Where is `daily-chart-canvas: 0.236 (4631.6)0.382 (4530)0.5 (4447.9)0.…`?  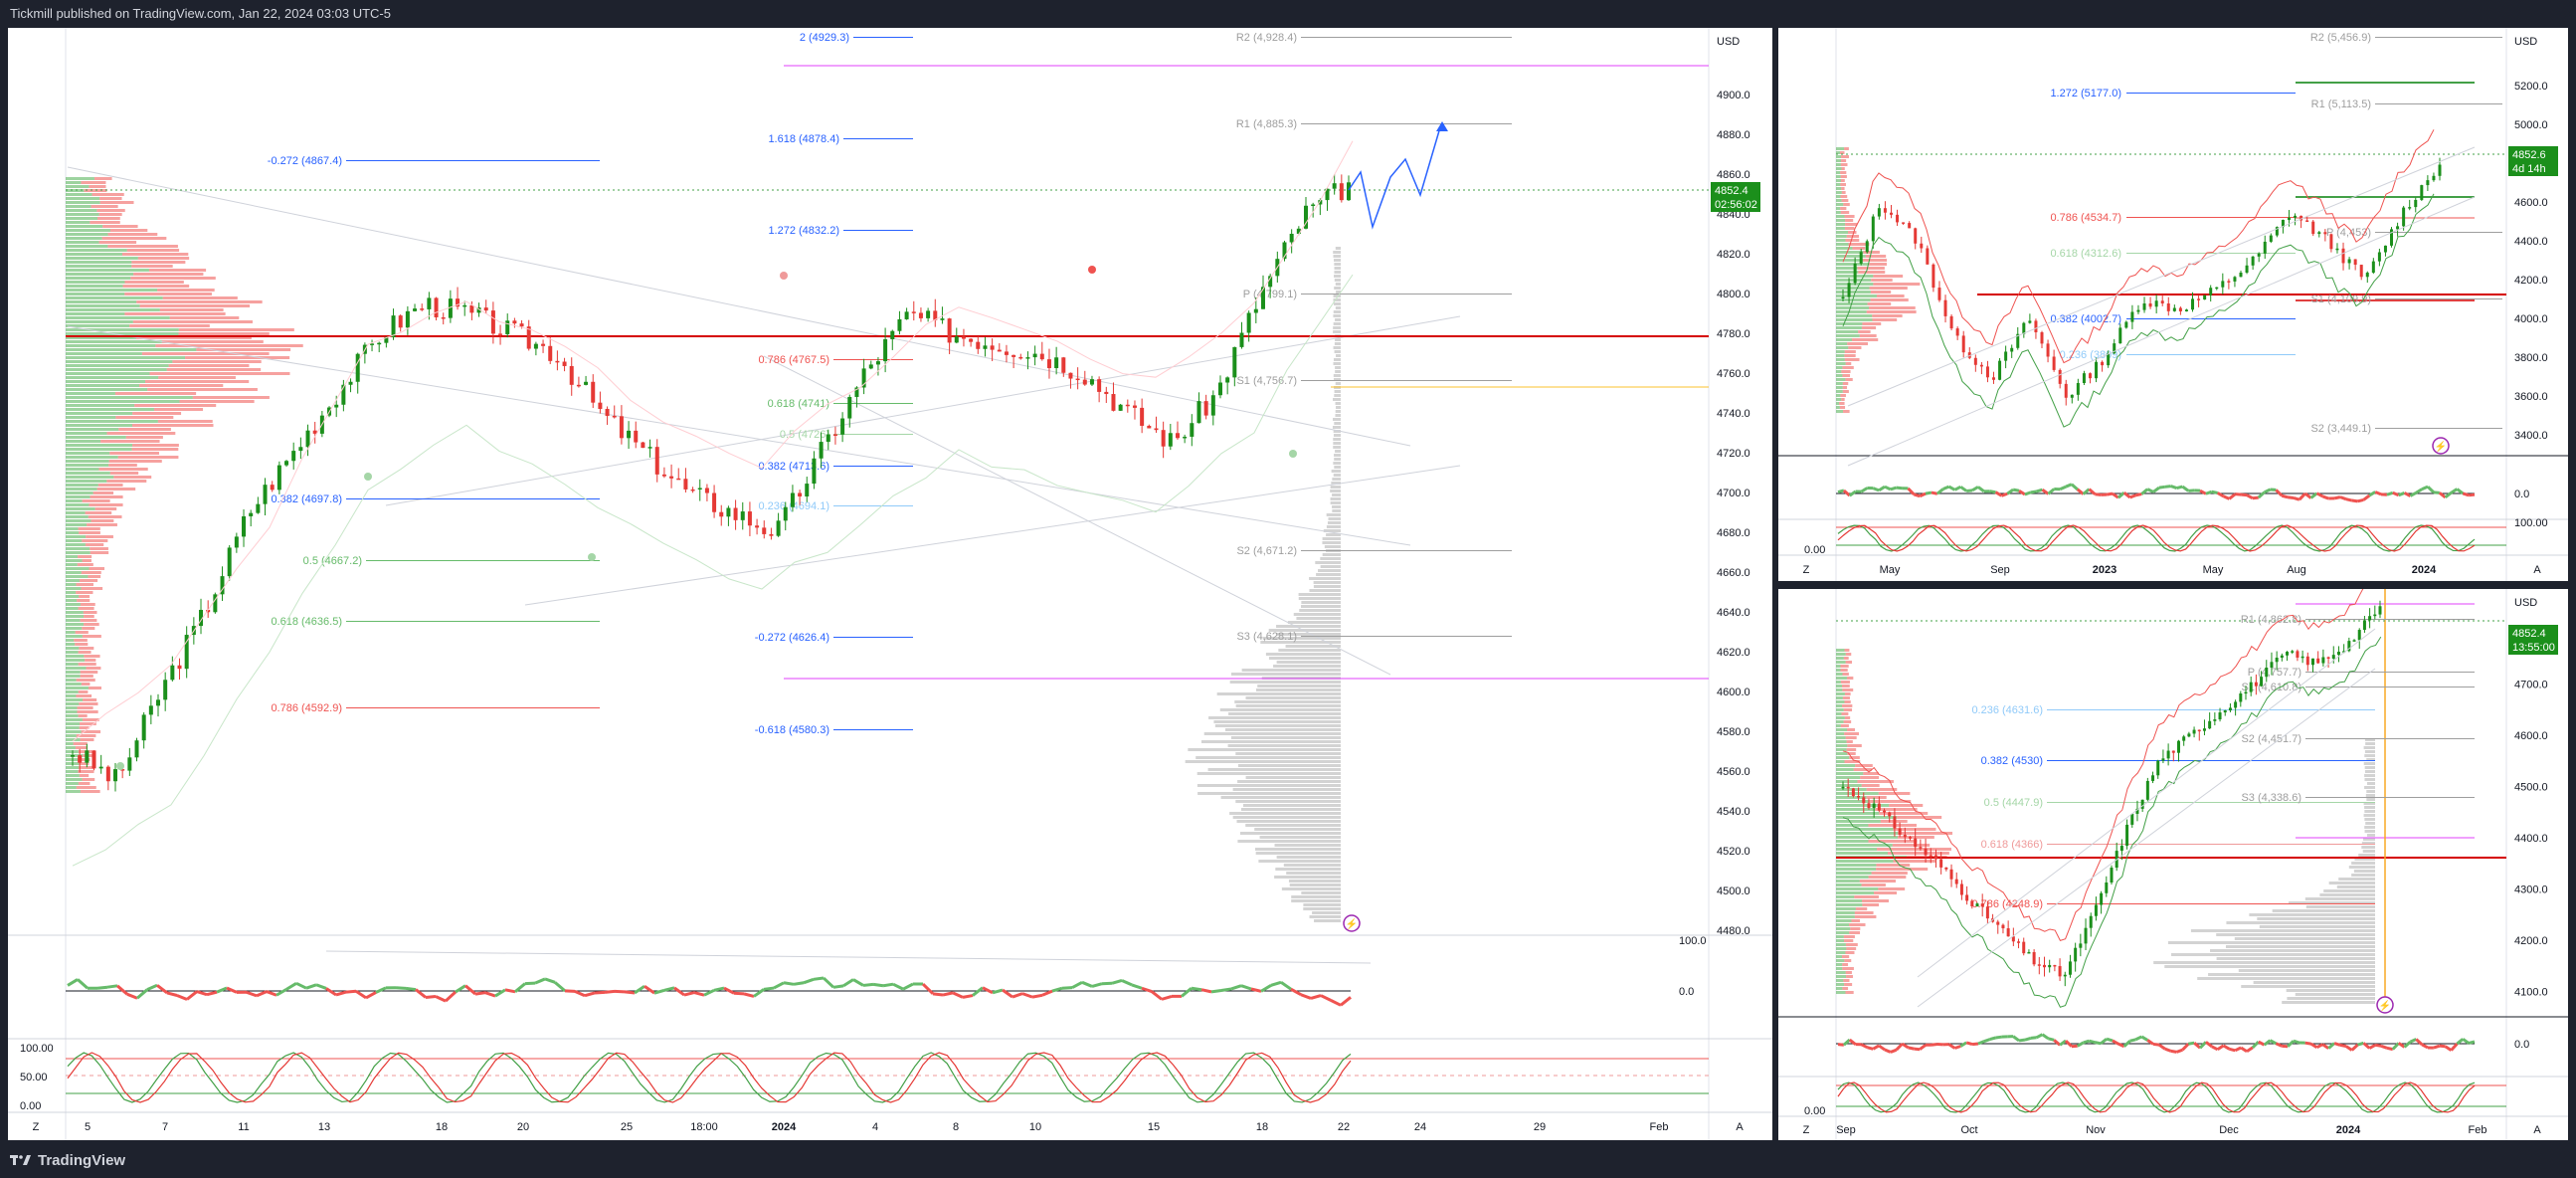 daily-chart-canvas: 0.236 (4631.6)0.382 (4530)0.5 (4447.9)0.… is located at coordinates (2173, 864).